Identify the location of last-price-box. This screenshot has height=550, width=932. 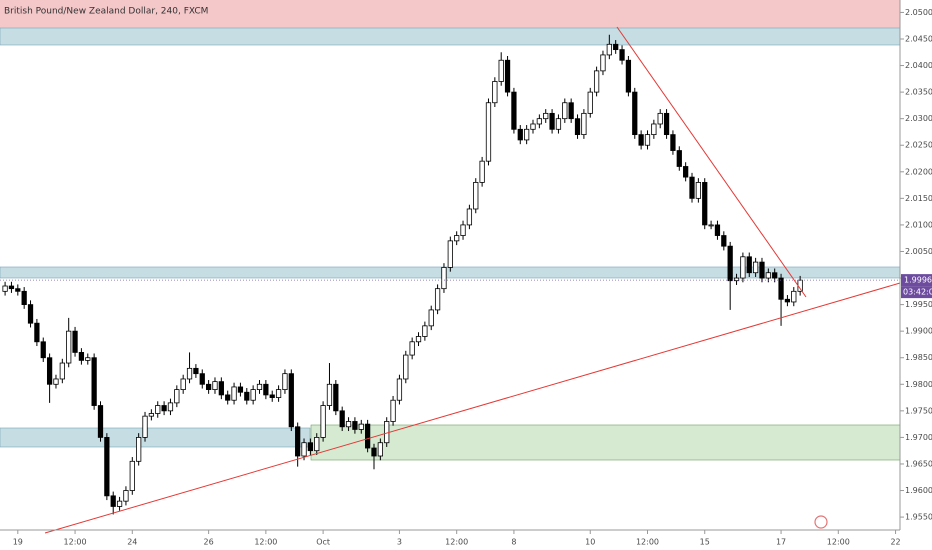
(916, 280).